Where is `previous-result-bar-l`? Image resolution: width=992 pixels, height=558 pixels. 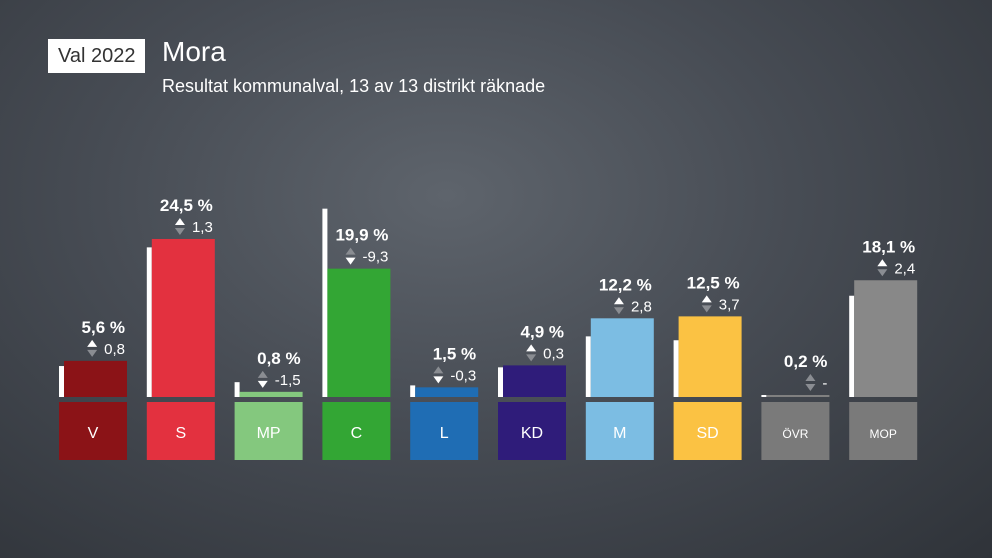 previous-result-bar-l is located at coordinates (413, 391).